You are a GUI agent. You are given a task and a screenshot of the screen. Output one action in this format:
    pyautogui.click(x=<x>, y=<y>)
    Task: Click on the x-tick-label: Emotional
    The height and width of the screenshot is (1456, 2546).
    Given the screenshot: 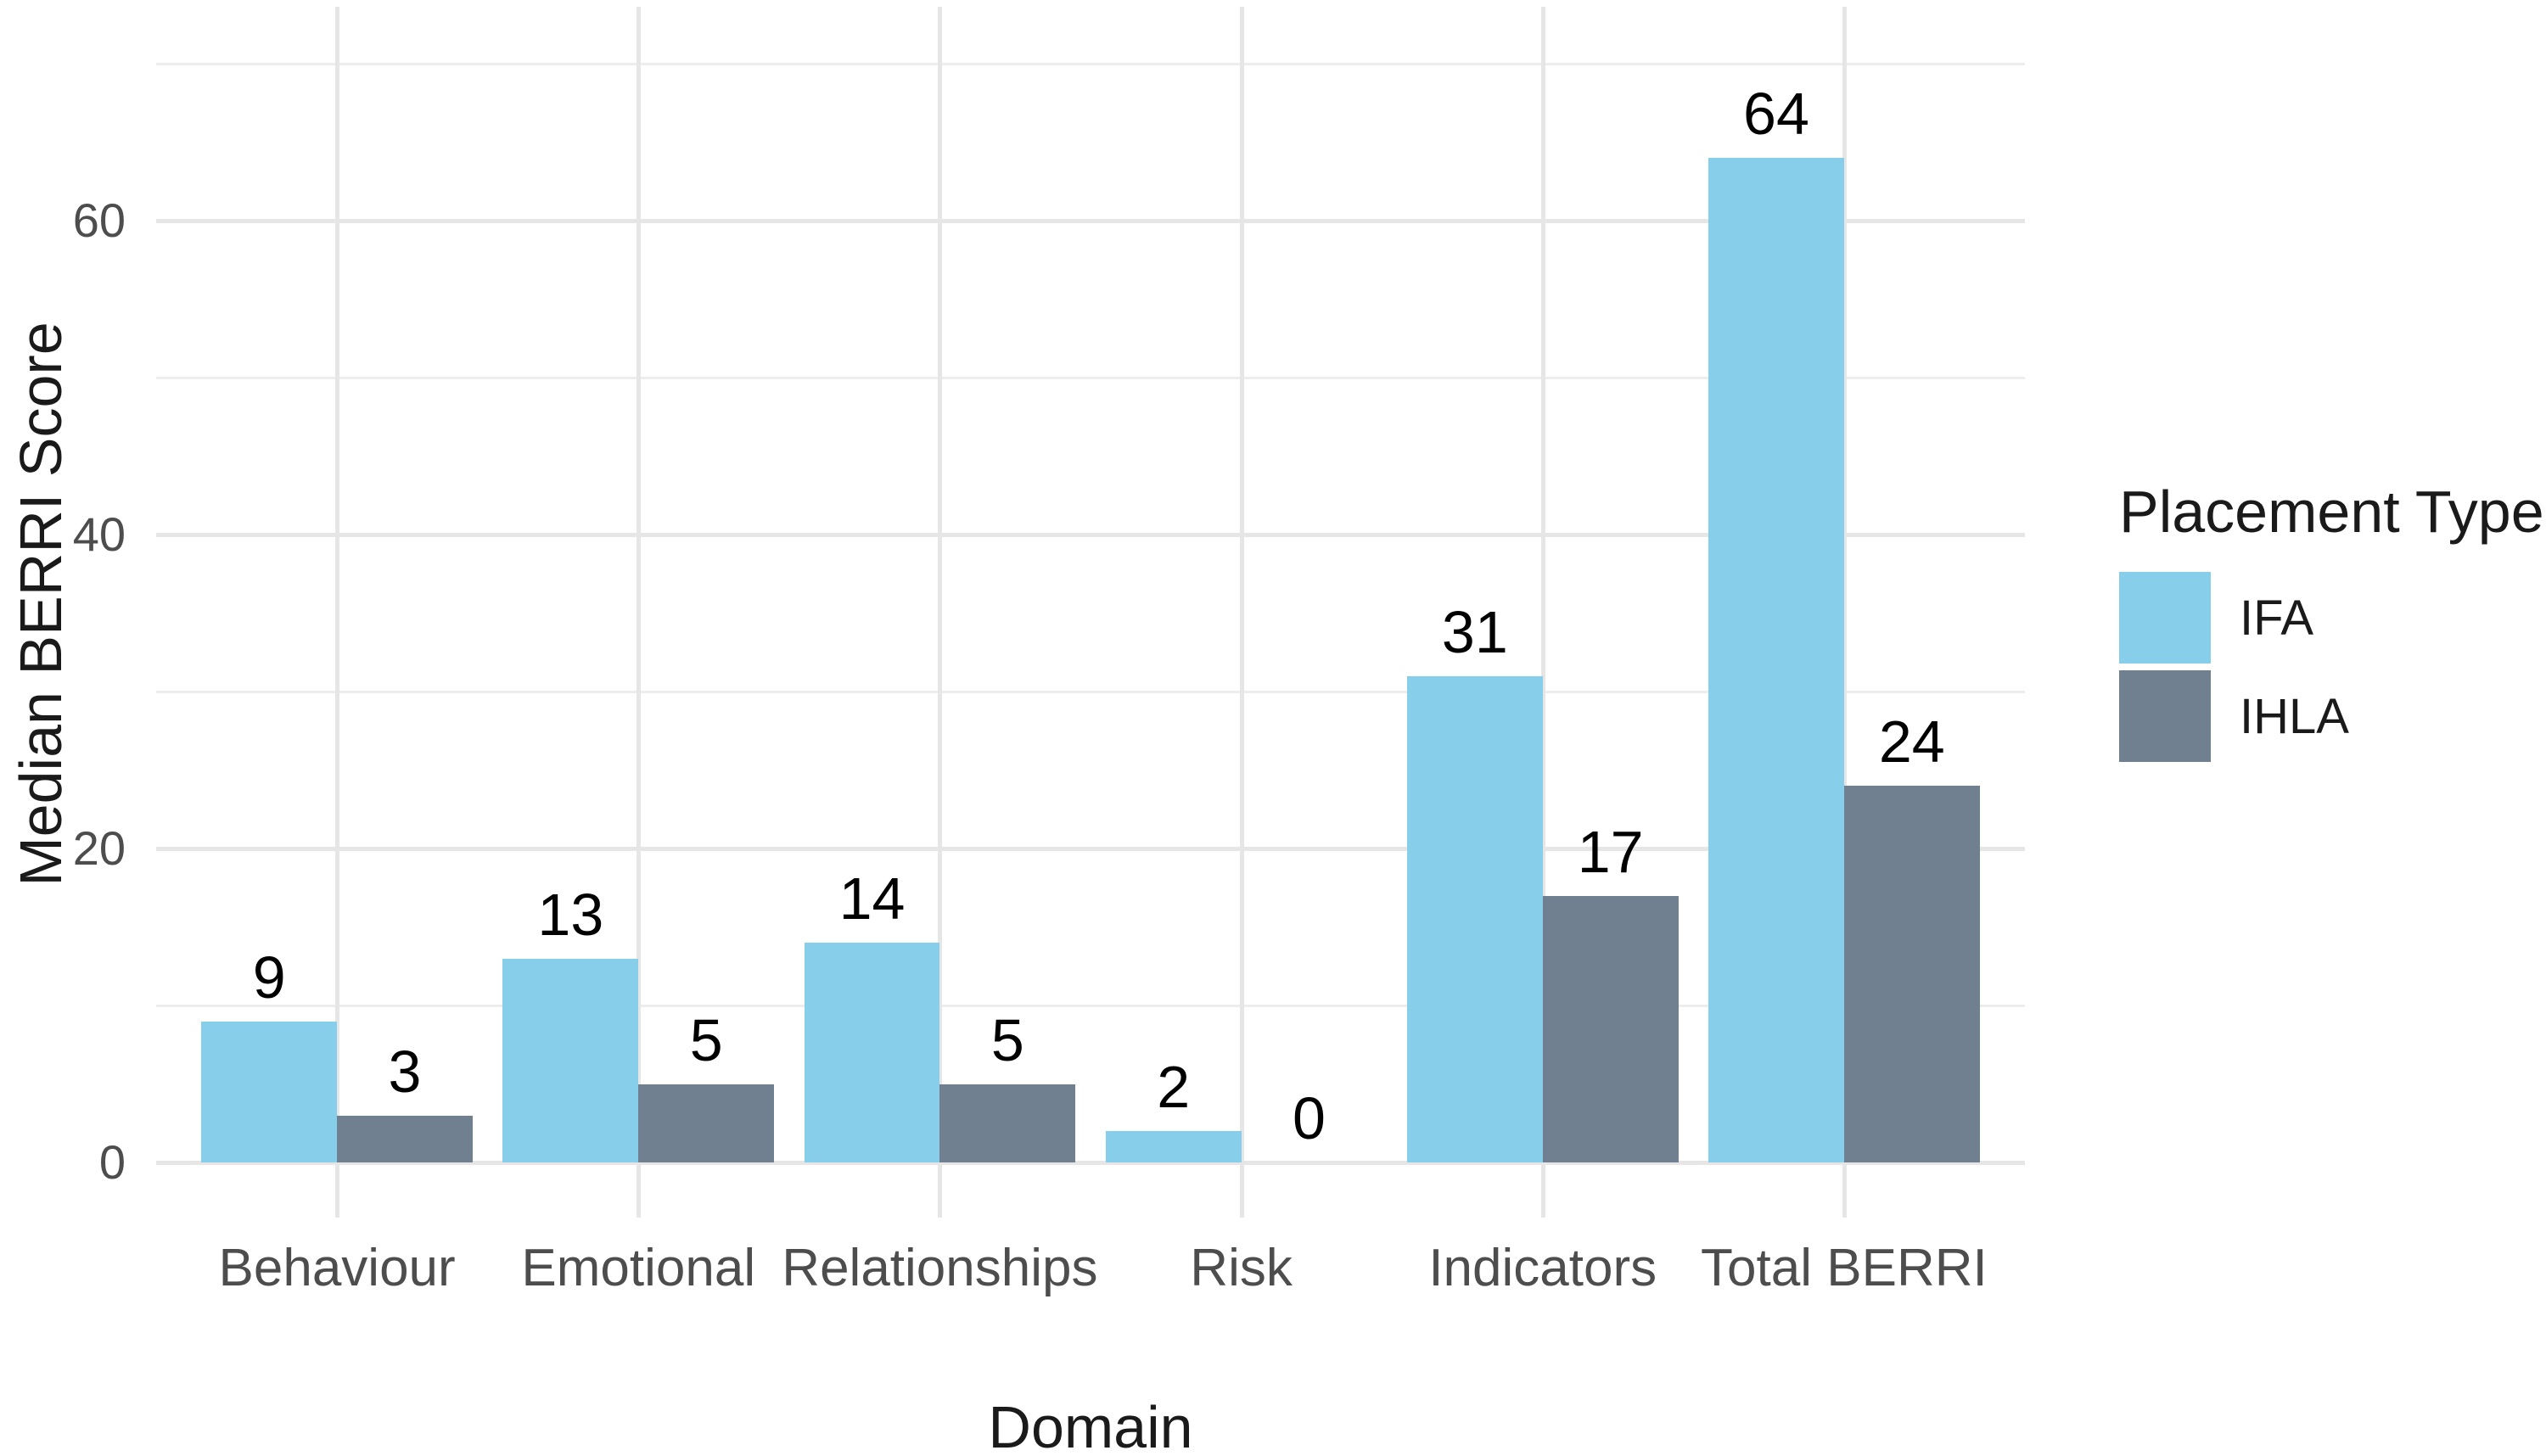 What is the action you would take?
    pyautogui.click(x=639, y=1268)
    